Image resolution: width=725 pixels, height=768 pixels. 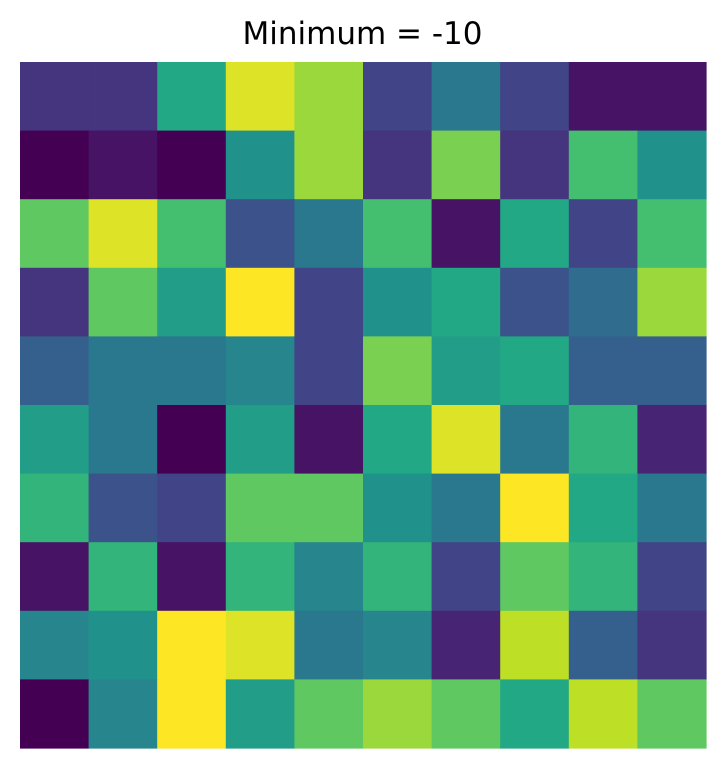 I want to click on chart-title: Minimum = -10, so click(x=362, y=34).